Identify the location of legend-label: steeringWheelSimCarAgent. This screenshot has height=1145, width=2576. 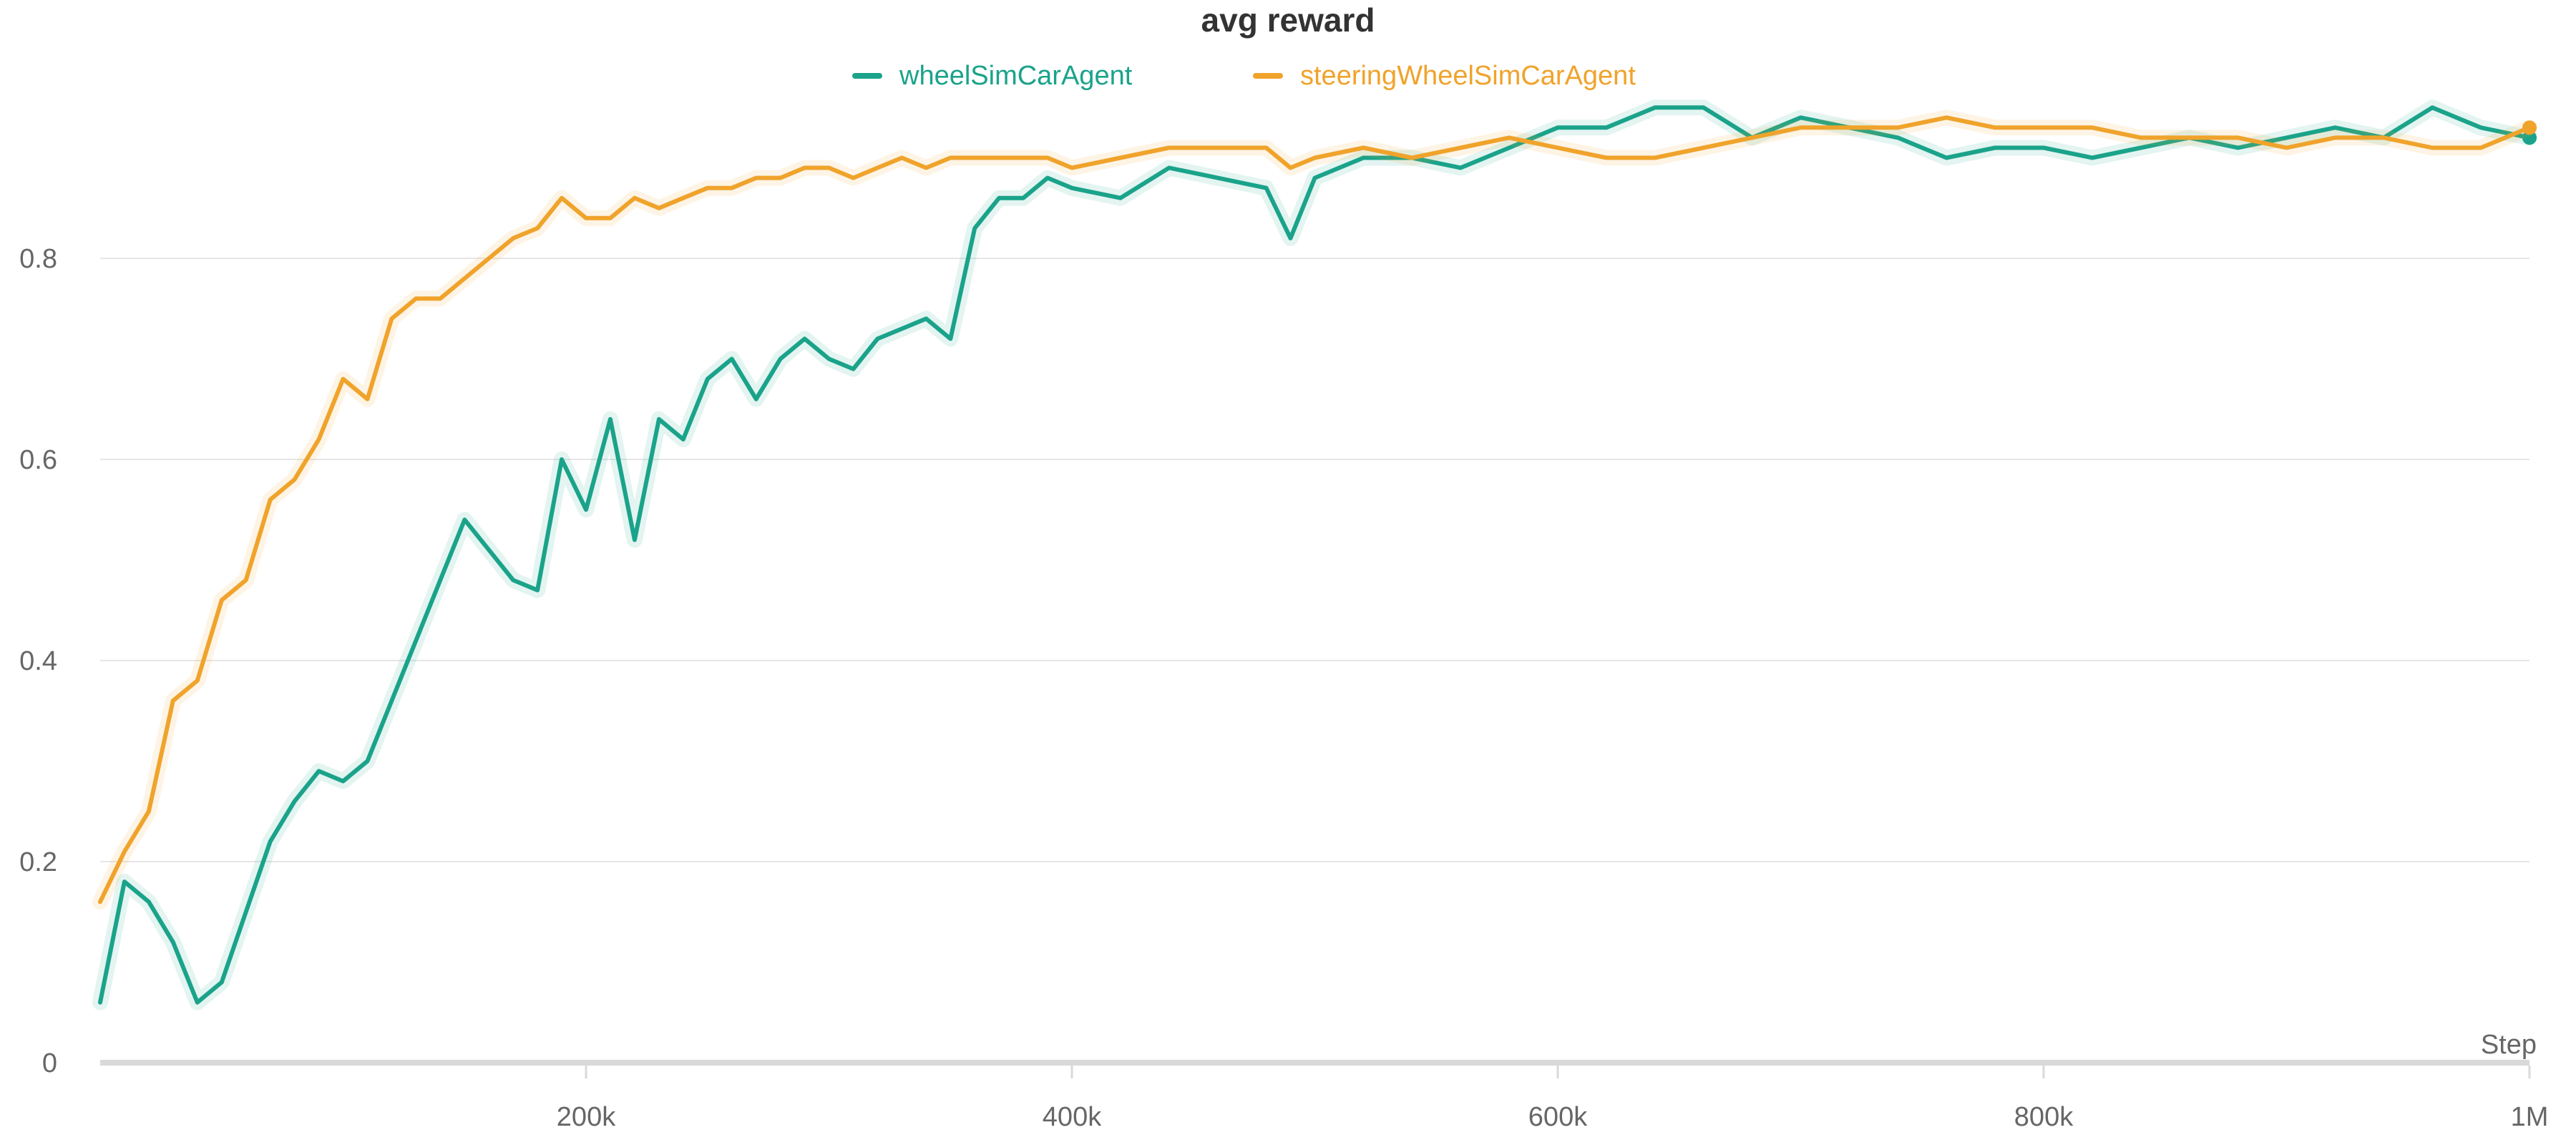
(1468, 76).